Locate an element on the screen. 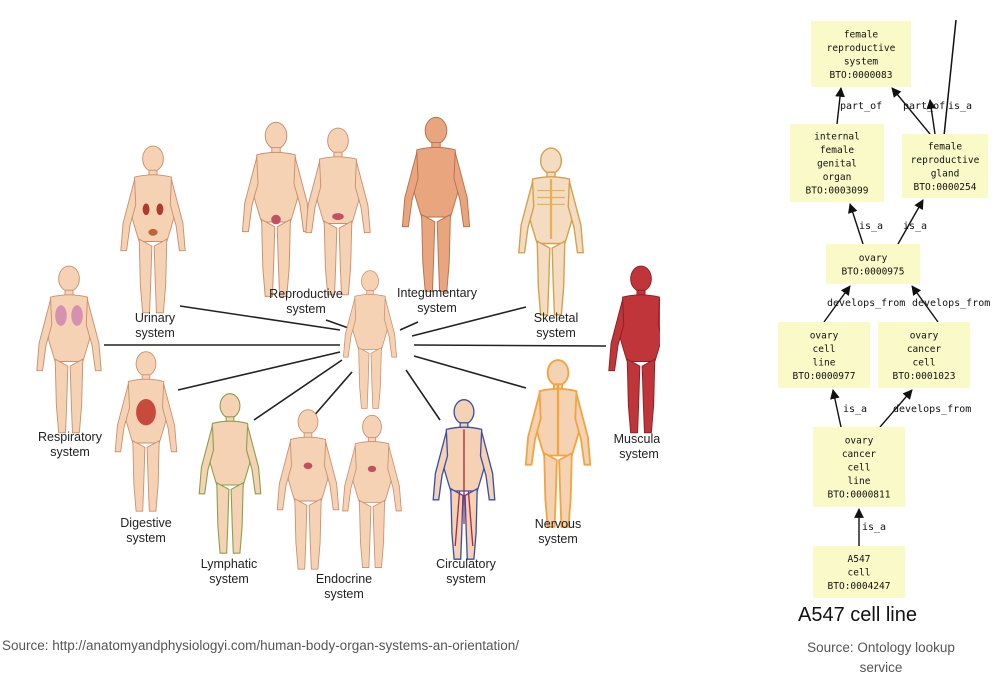  ontology-node-n3099: internal female genital organ BTO:0003099 is located at coordinates (837, 163).